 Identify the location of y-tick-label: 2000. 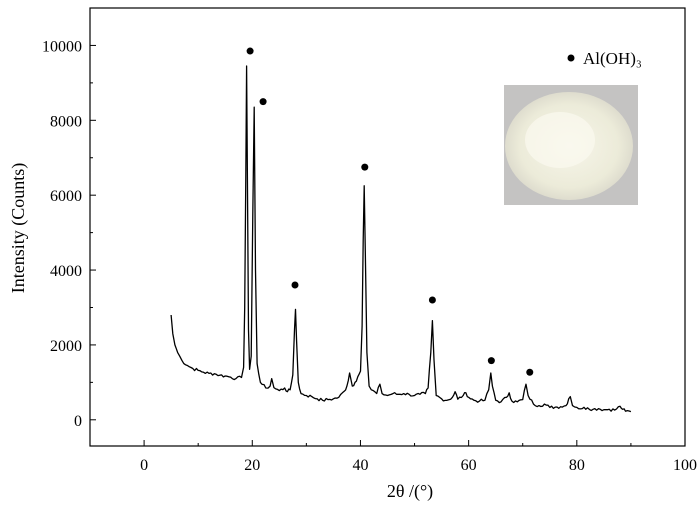
(66, 346).